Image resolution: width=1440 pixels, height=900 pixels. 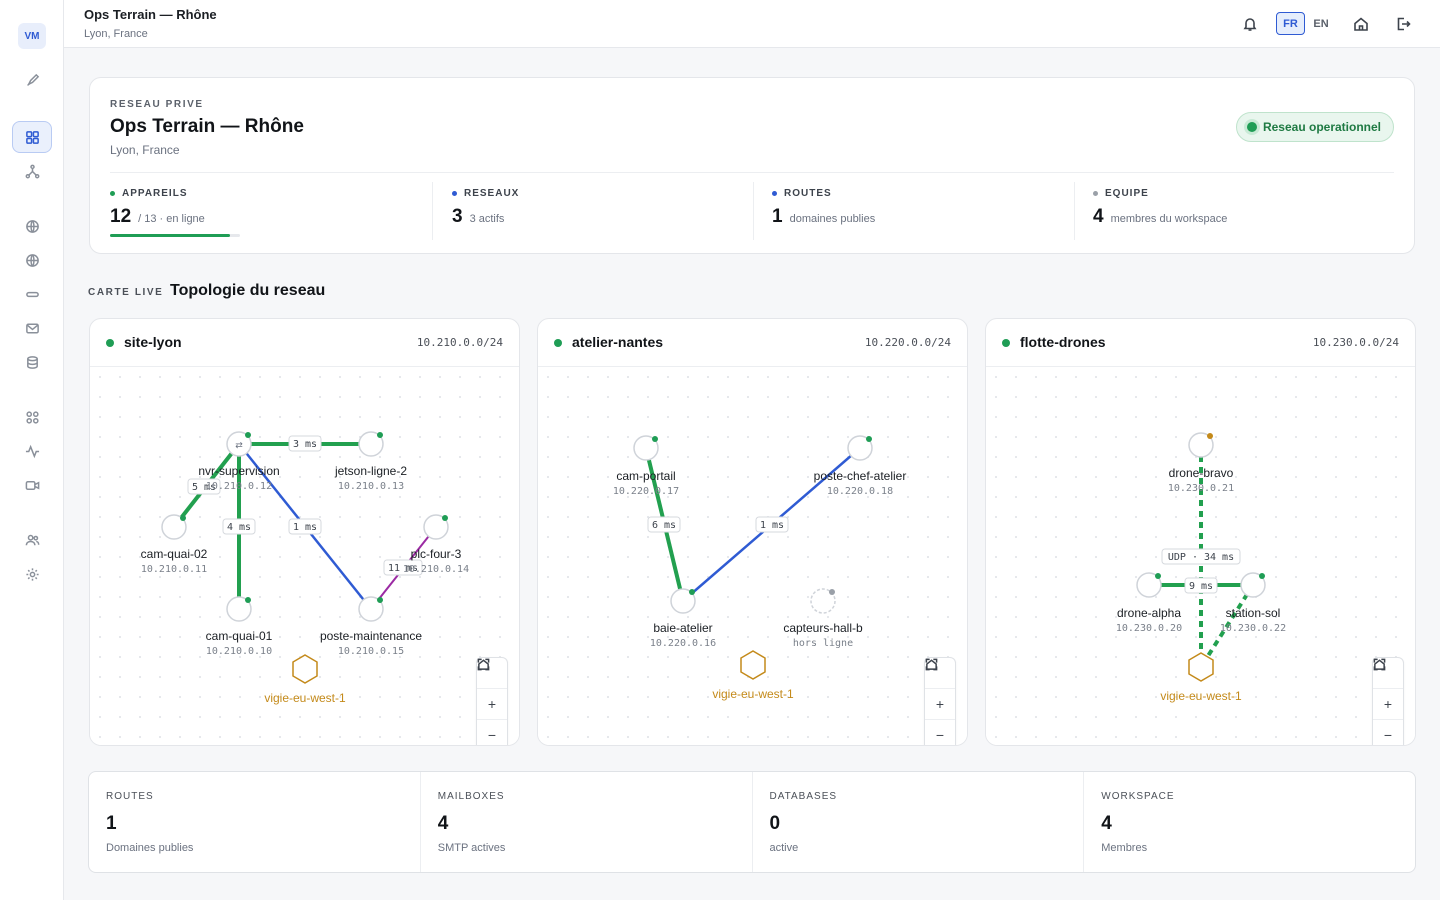 What do you see at coordinates (860, 476) in the screenshot?
I see `node-name: poste-chef-atelier` at bounding box center [860, 476].